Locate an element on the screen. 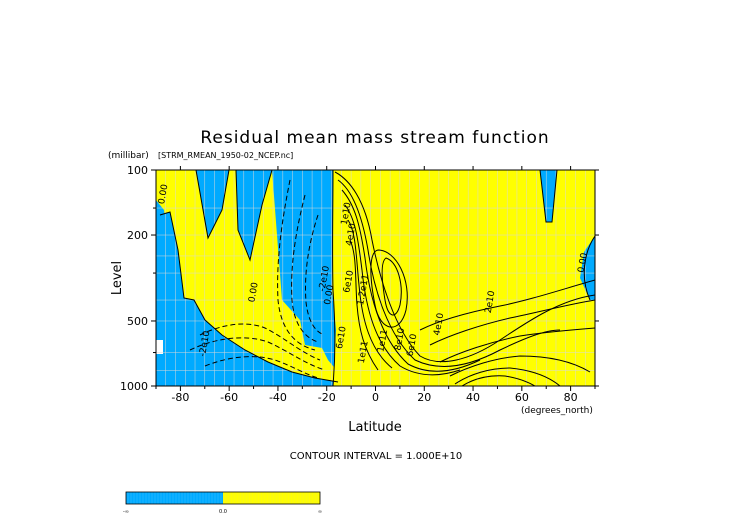 This screenshot has width=752, height=532. contour-zero-nh is located at coordinates (589, 268).